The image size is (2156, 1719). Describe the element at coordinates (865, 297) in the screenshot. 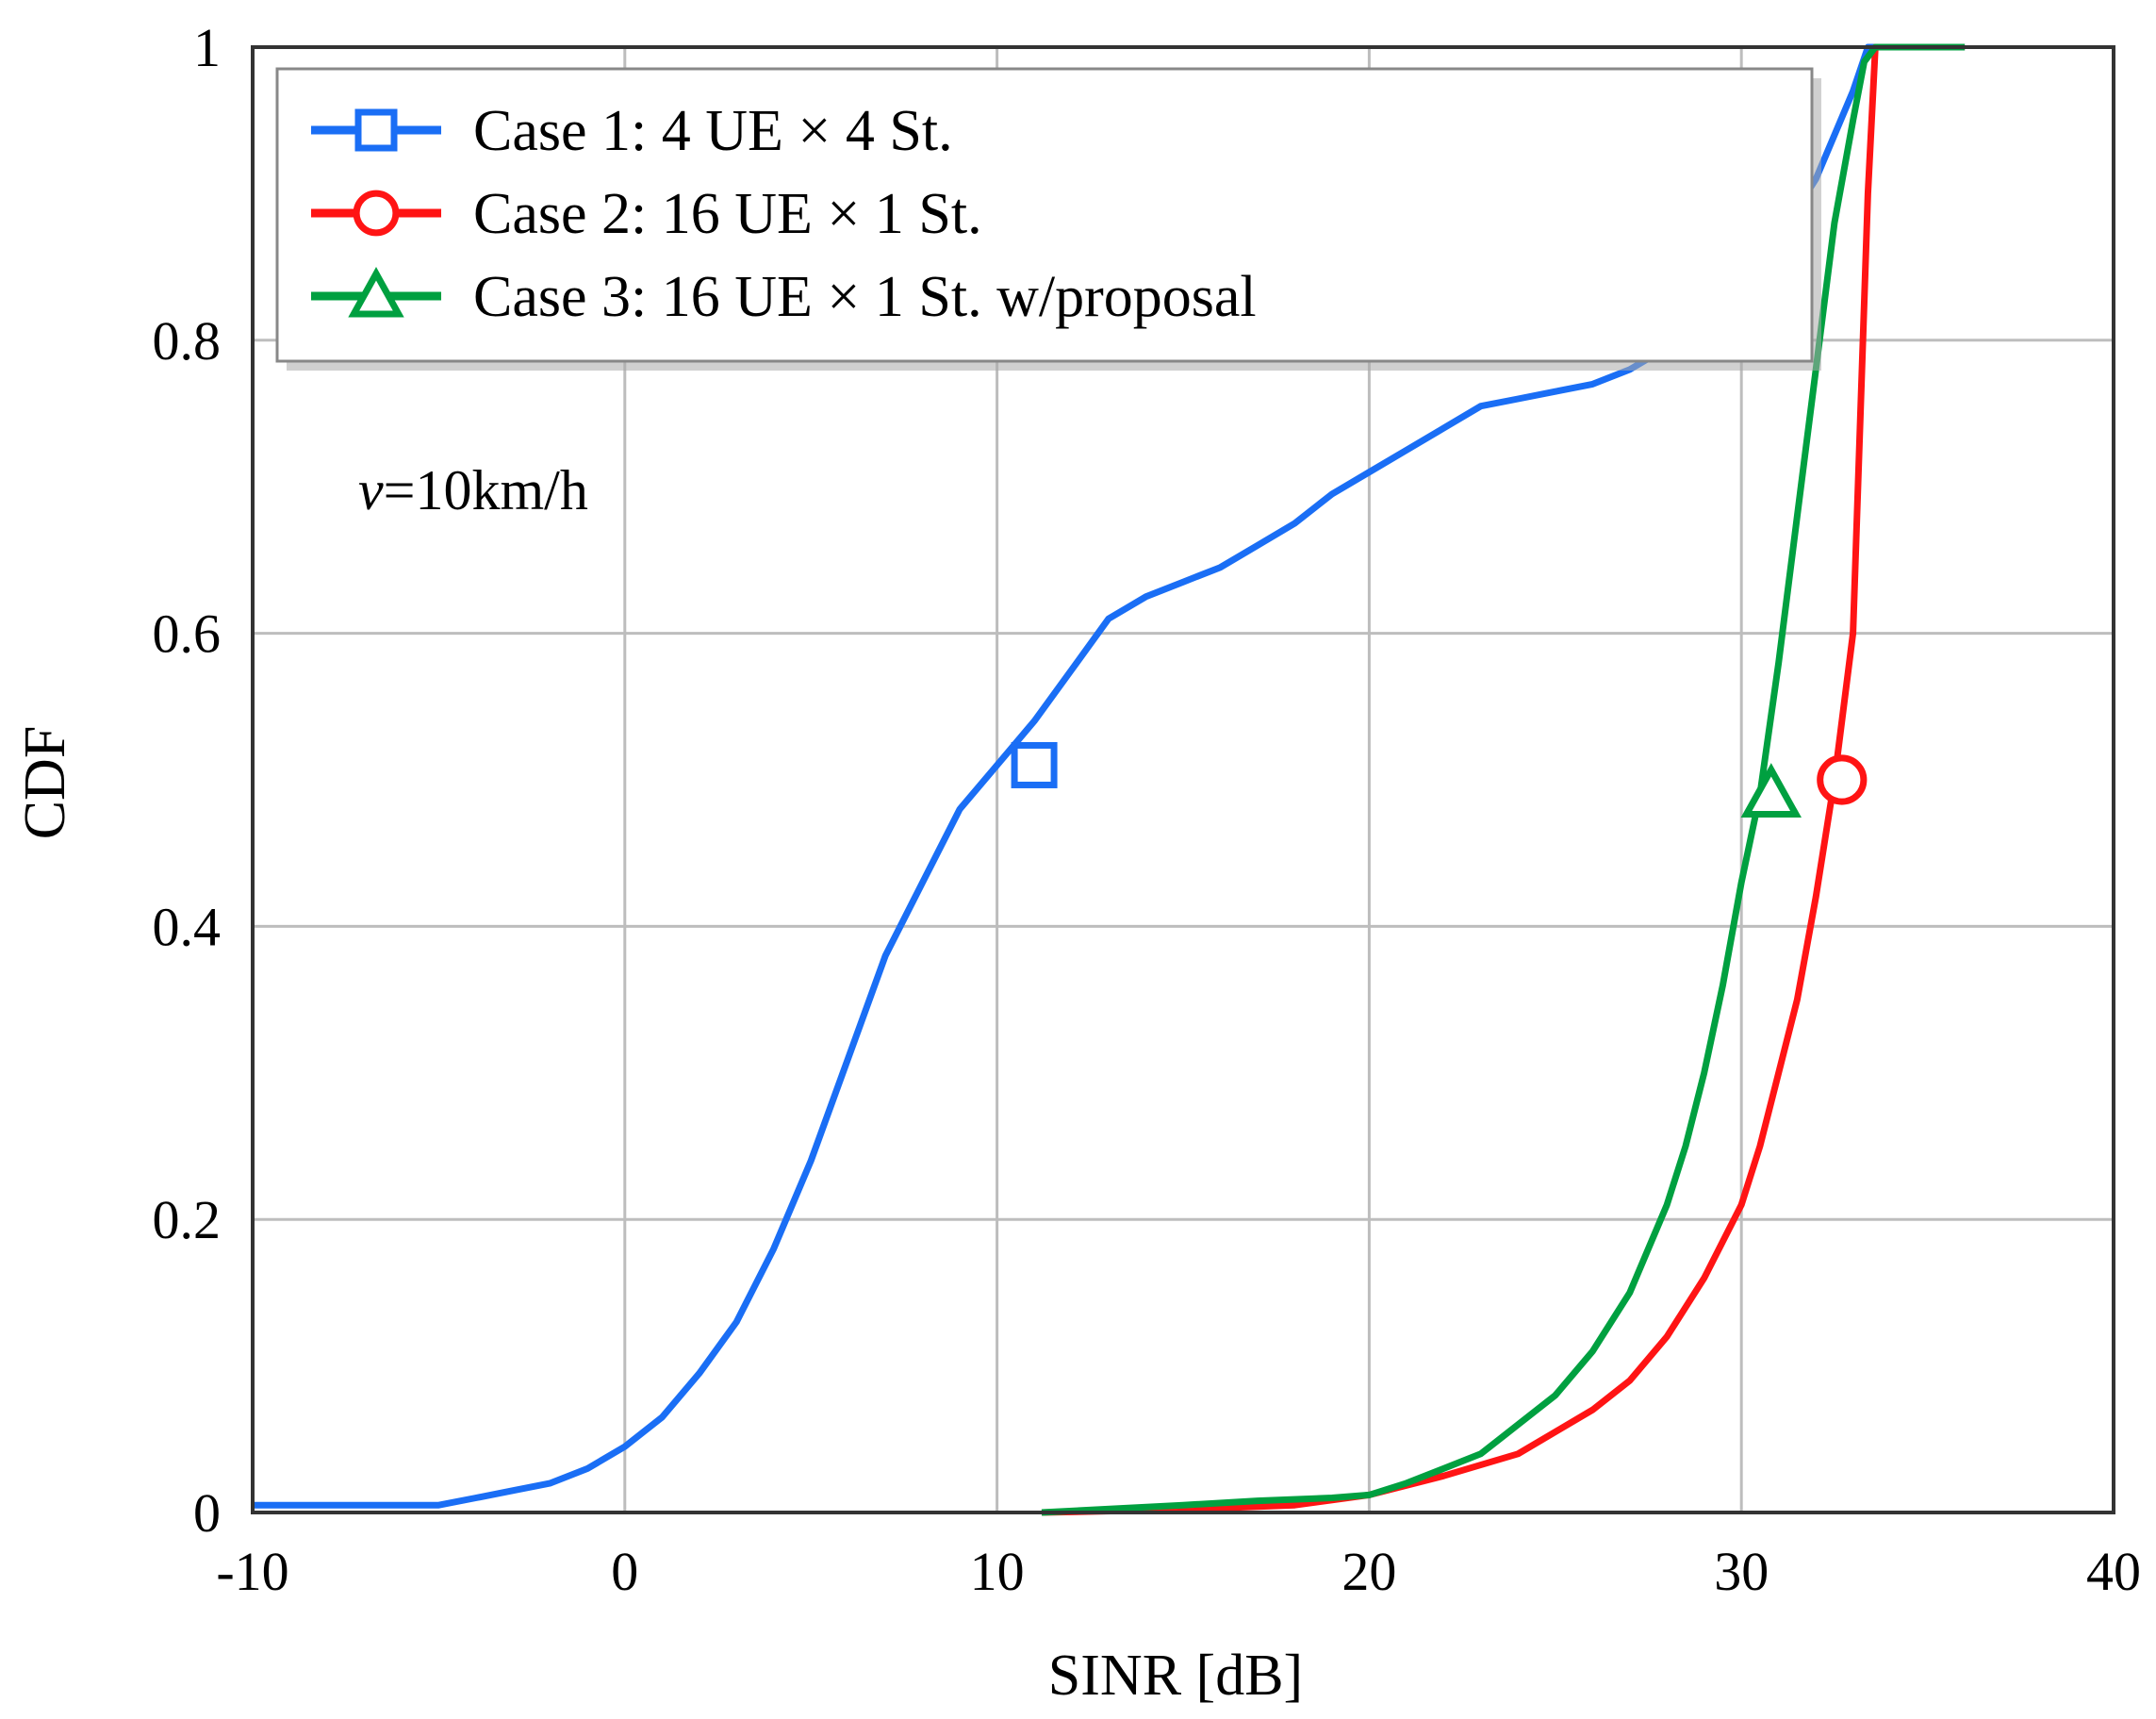

I see `legend-label-case-3: Case 3: 16 UE × 1 St. w/proposal` at that location.